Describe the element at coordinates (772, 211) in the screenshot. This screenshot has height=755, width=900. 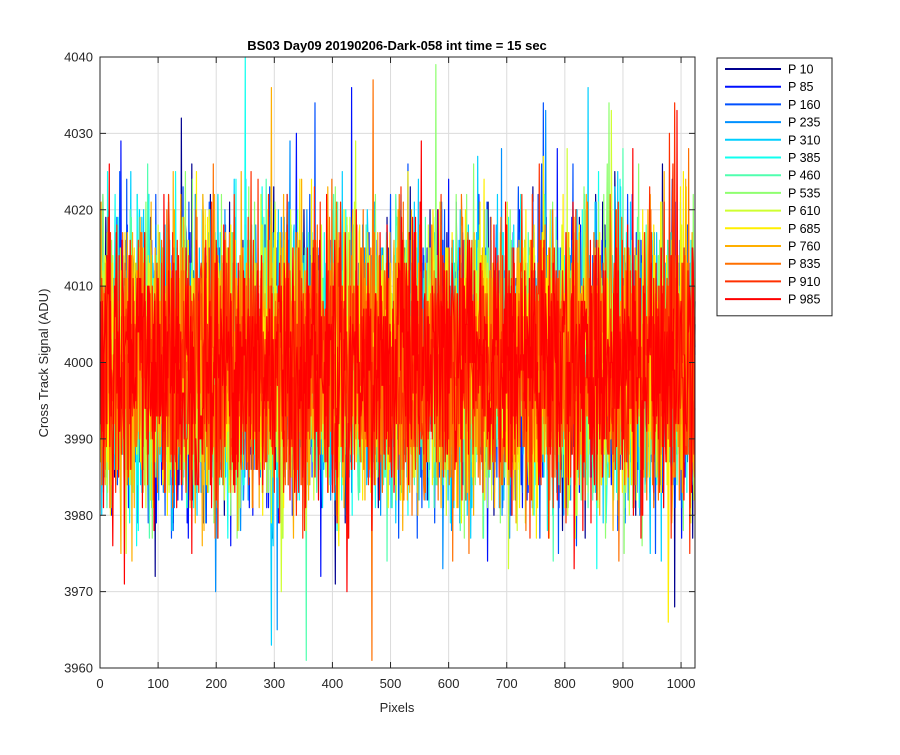
I see `legend-item: P 610` at that location.